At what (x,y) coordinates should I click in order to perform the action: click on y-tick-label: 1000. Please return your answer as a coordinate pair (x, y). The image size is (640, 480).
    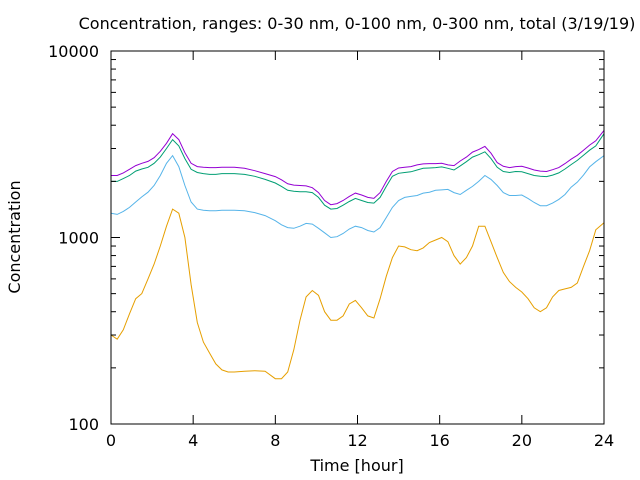
    Looking at the image, I should click on (78, 238).